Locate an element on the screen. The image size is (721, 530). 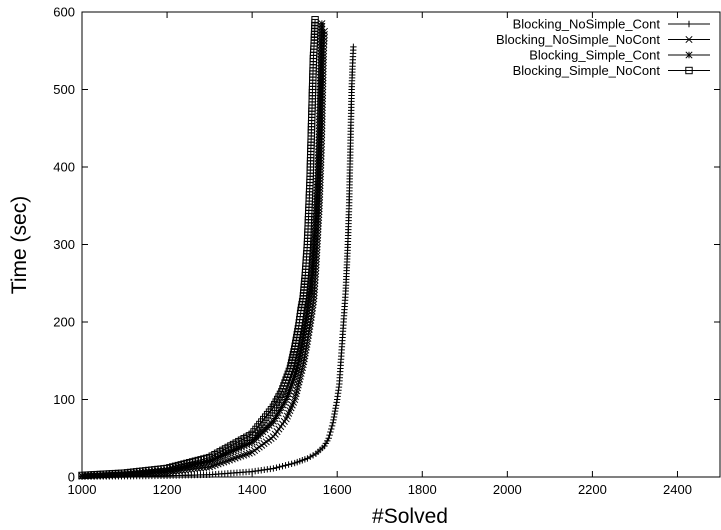
legend-label: Blocking_Simple_Cont is located at coordinates (594, 55).